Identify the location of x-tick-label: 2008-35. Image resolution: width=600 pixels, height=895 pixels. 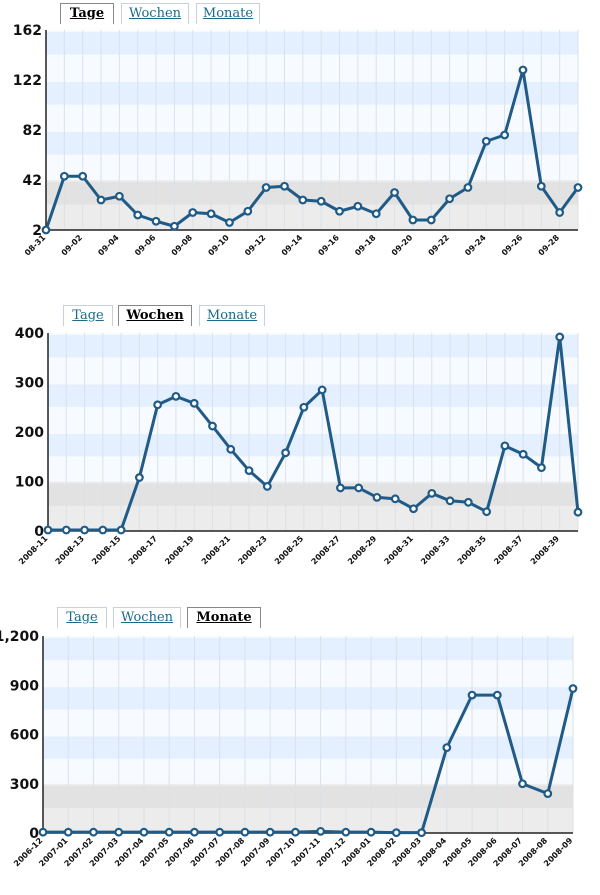
(472, 550).